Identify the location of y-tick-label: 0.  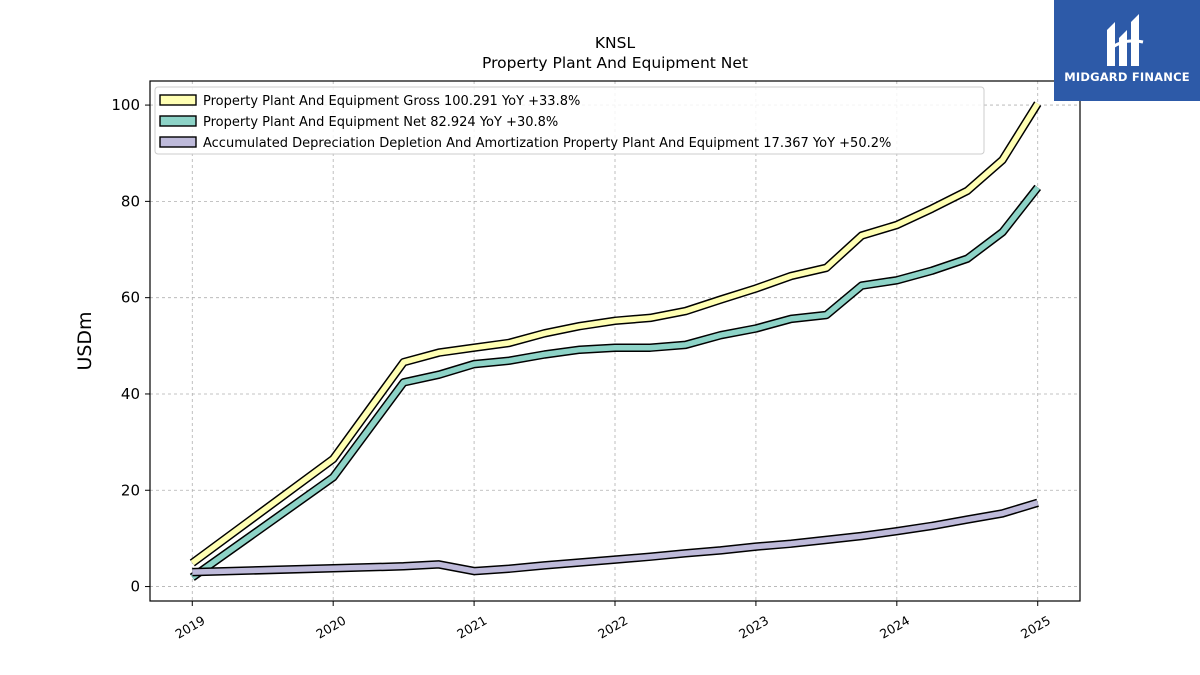
(135, 587).